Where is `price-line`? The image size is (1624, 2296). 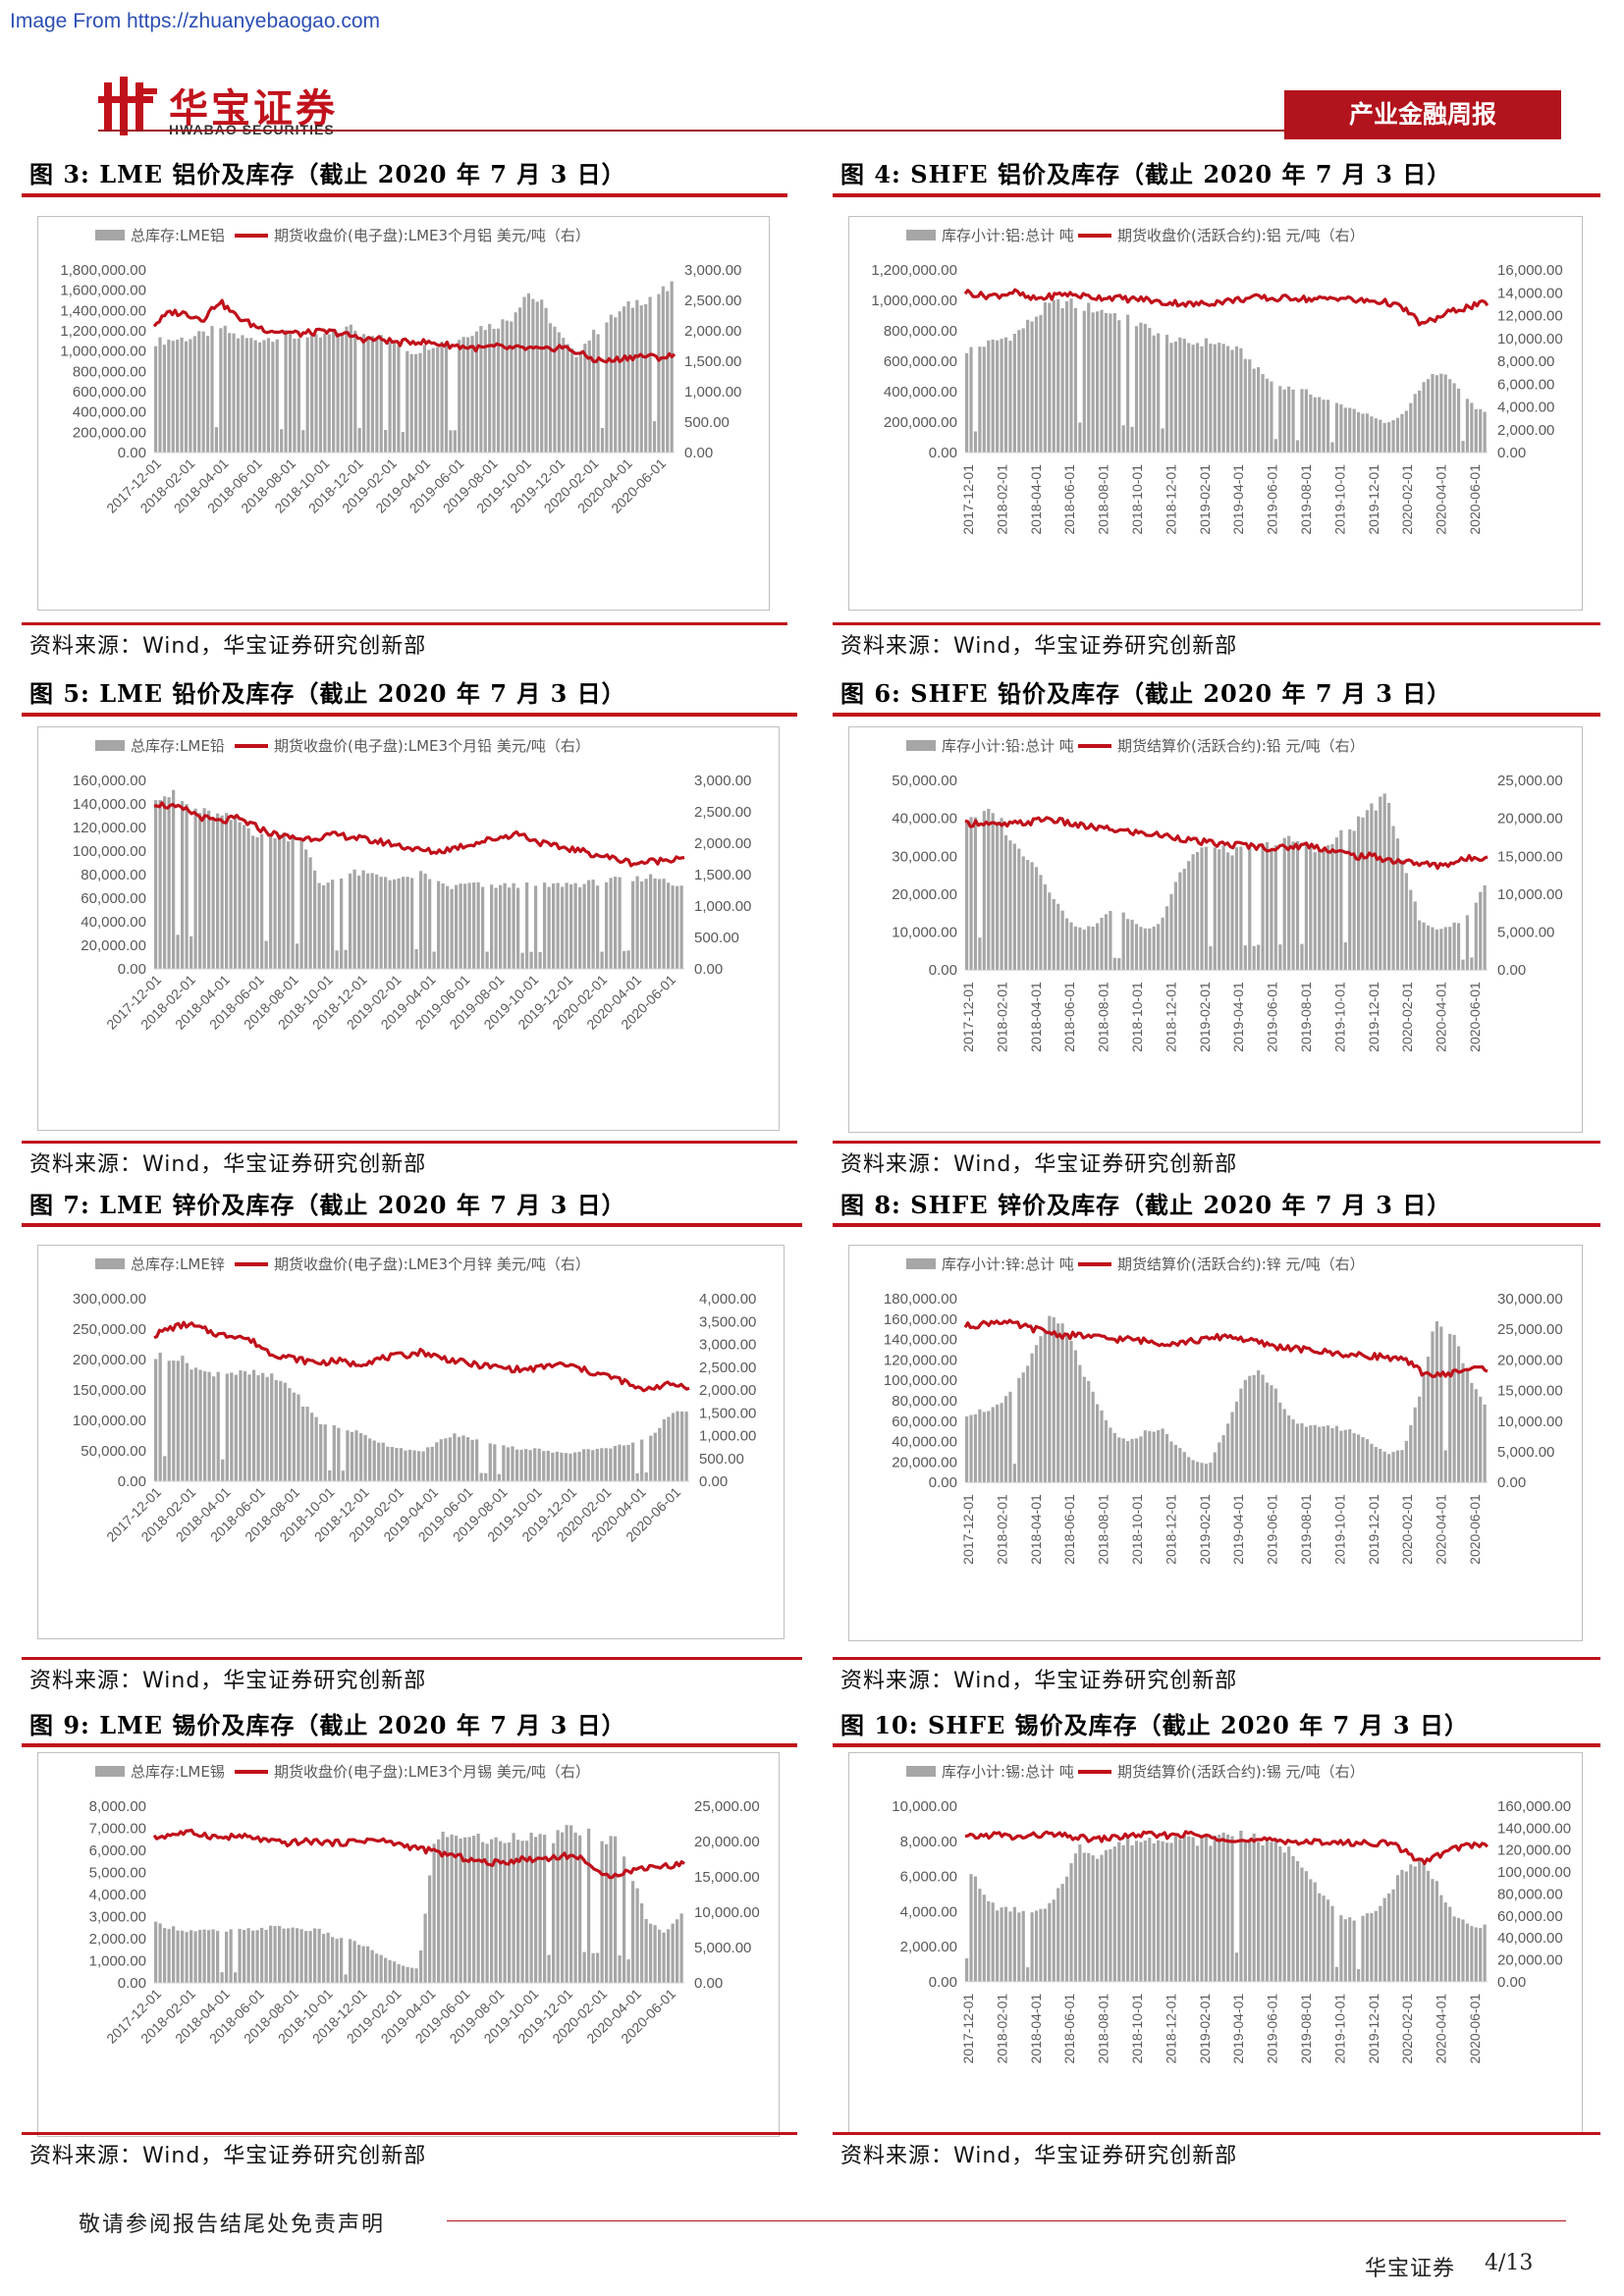 price-line is located at coordinates (1226, 844).